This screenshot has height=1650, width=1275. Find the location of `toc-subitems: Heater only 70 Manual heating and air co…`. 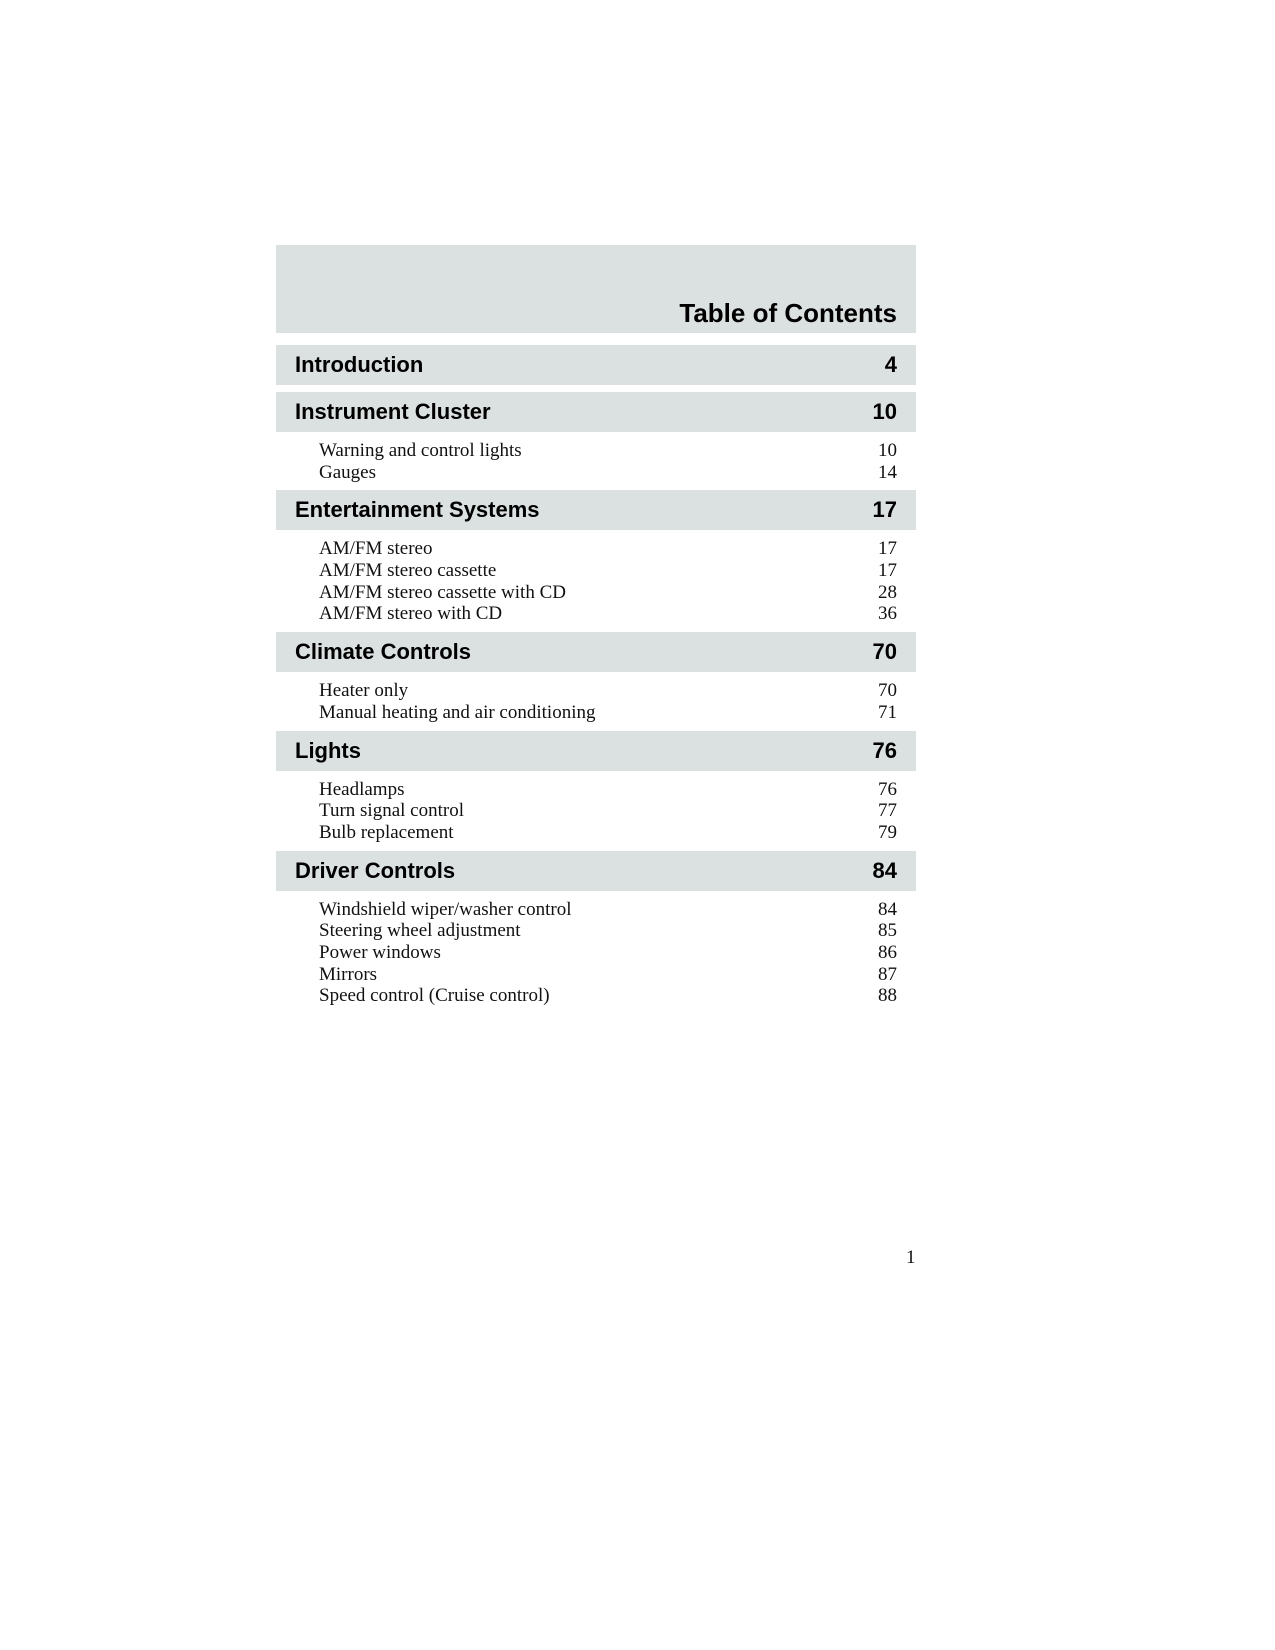

toc-subitems: Heater only 70 Manual heating and air co… is located at coordinates (596, 697).